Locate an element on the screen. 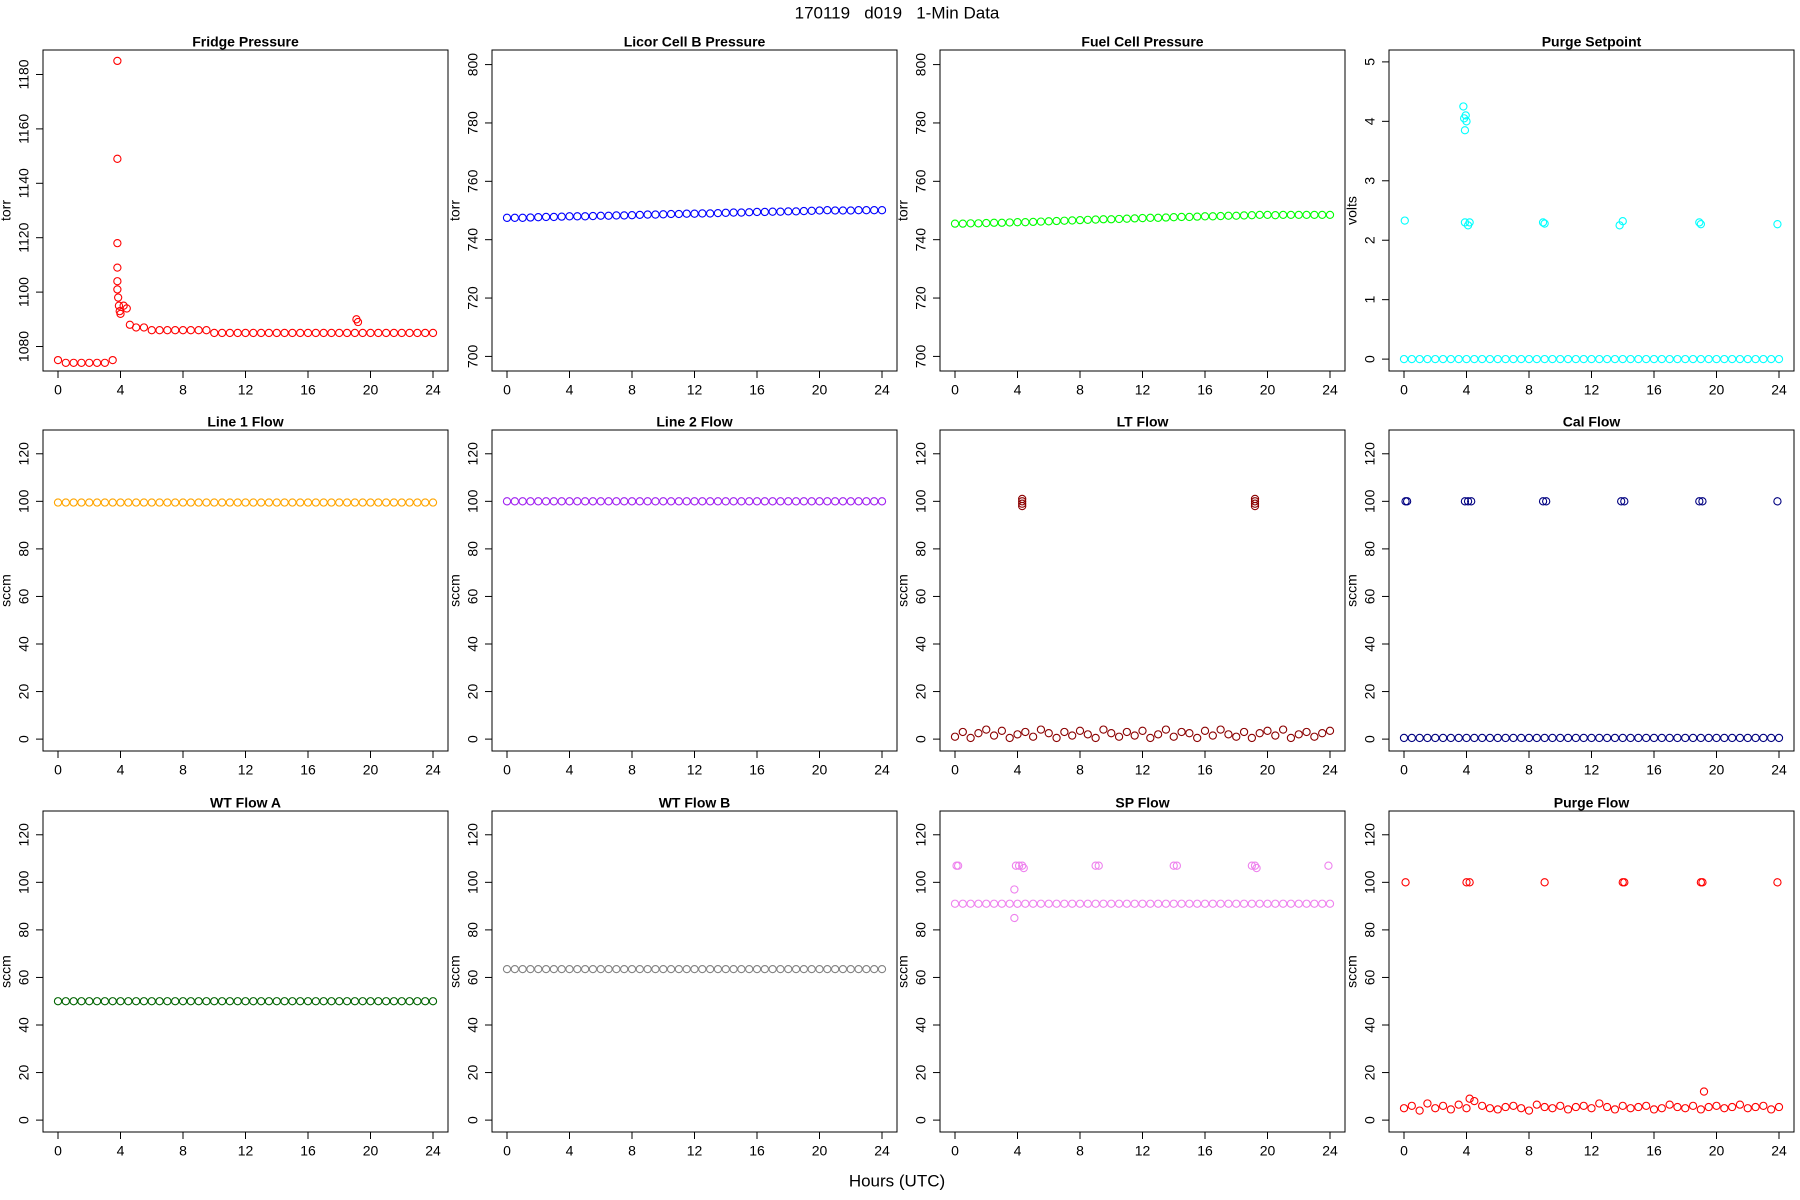  x-tick-label: 24 is located at coordinates (1779, 1151).